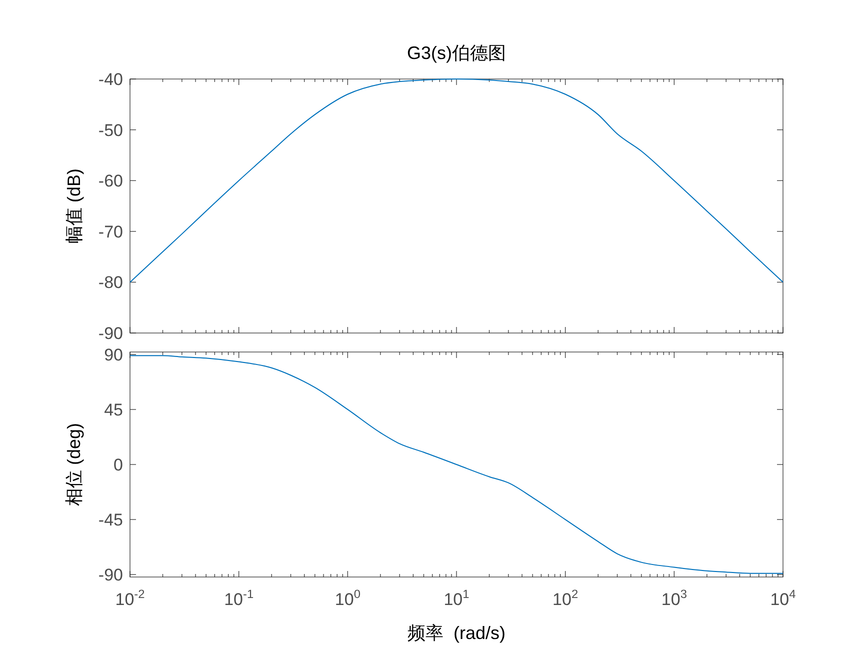  I want to click on y-tick-label: -80, so click(110, 282).